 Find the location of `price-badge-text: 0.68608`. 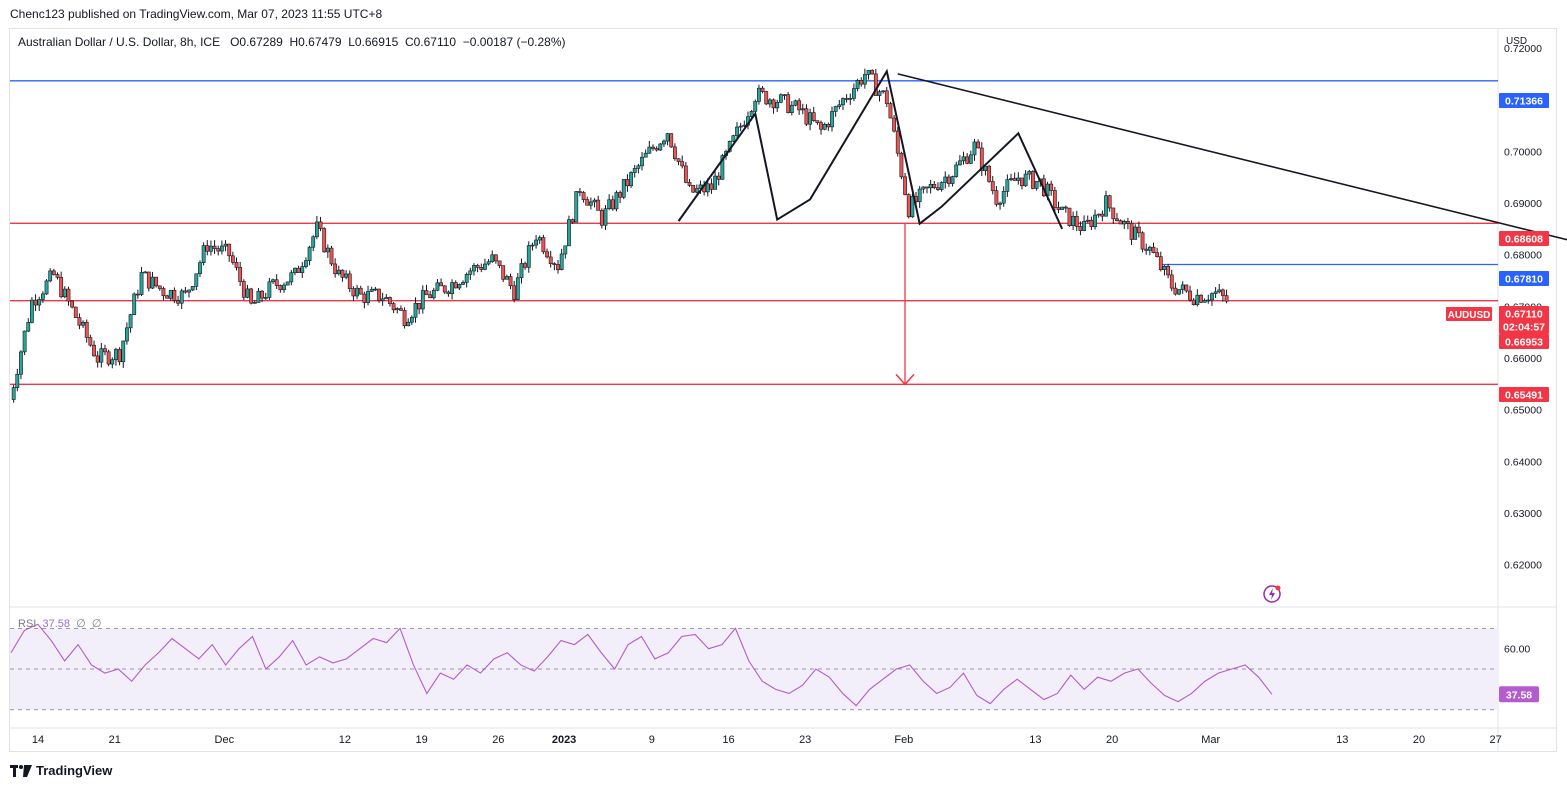

price-badge-text: 0.68608 is located at coordinates (1524, 240).